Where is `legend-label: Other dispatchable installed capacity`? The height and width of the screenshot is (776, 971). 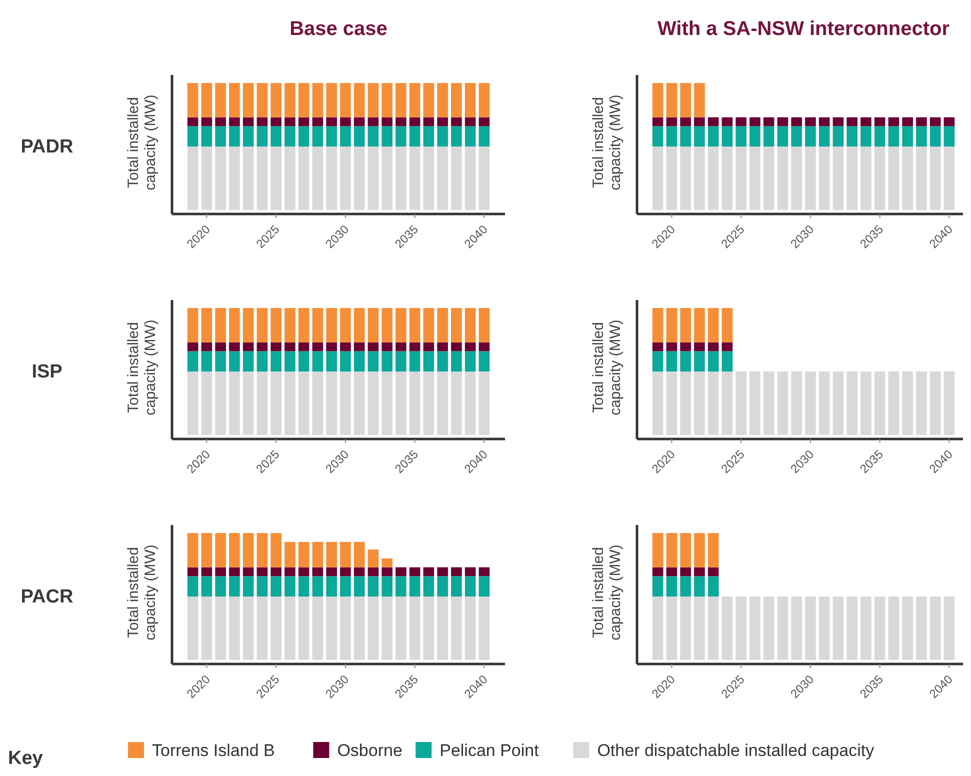 legend-label: Other dispatchable installed capacity is located at coordinates (736, 750).